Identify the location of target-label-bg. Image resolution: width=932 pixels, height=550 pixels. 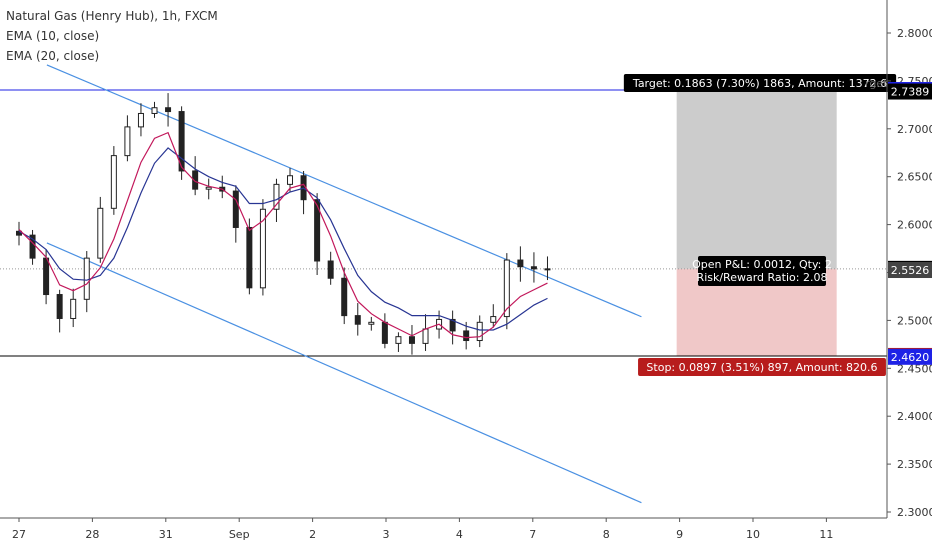
(760, 83).